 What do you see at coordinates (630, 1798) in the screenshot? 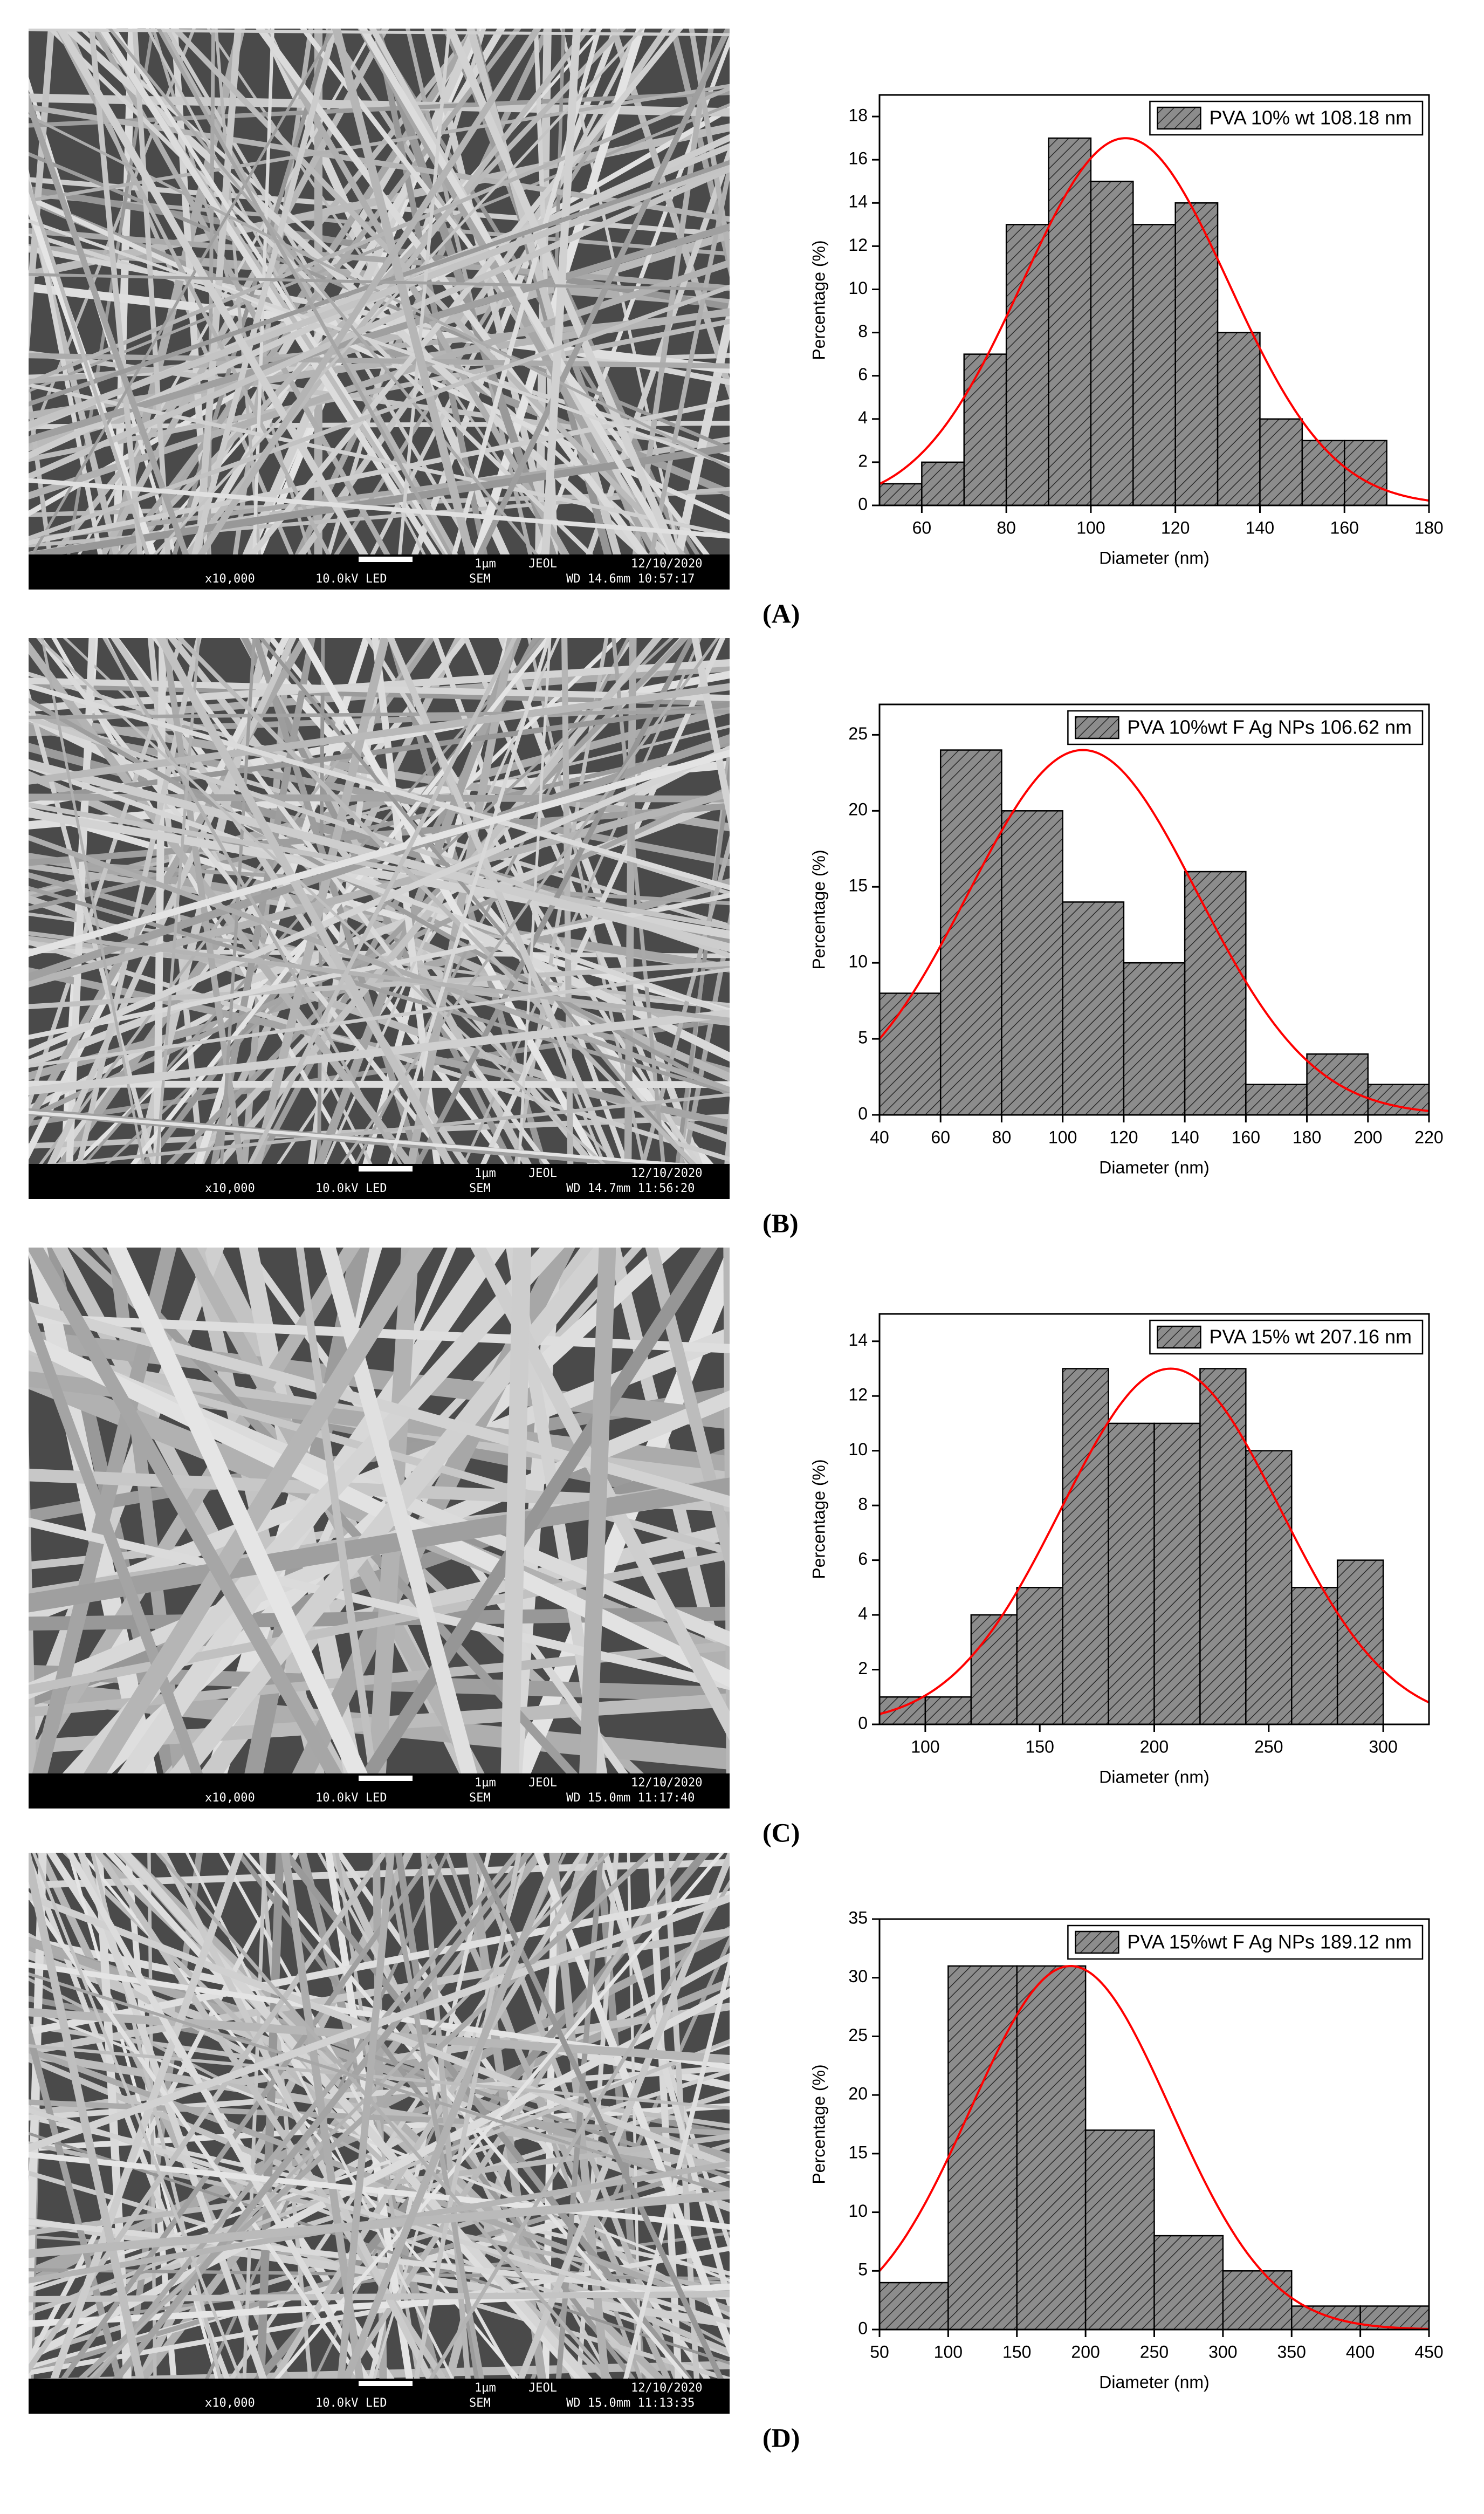
I see `sem-wd: WD 15.0mm 11:17:40` at bounding box center [630, 1798].